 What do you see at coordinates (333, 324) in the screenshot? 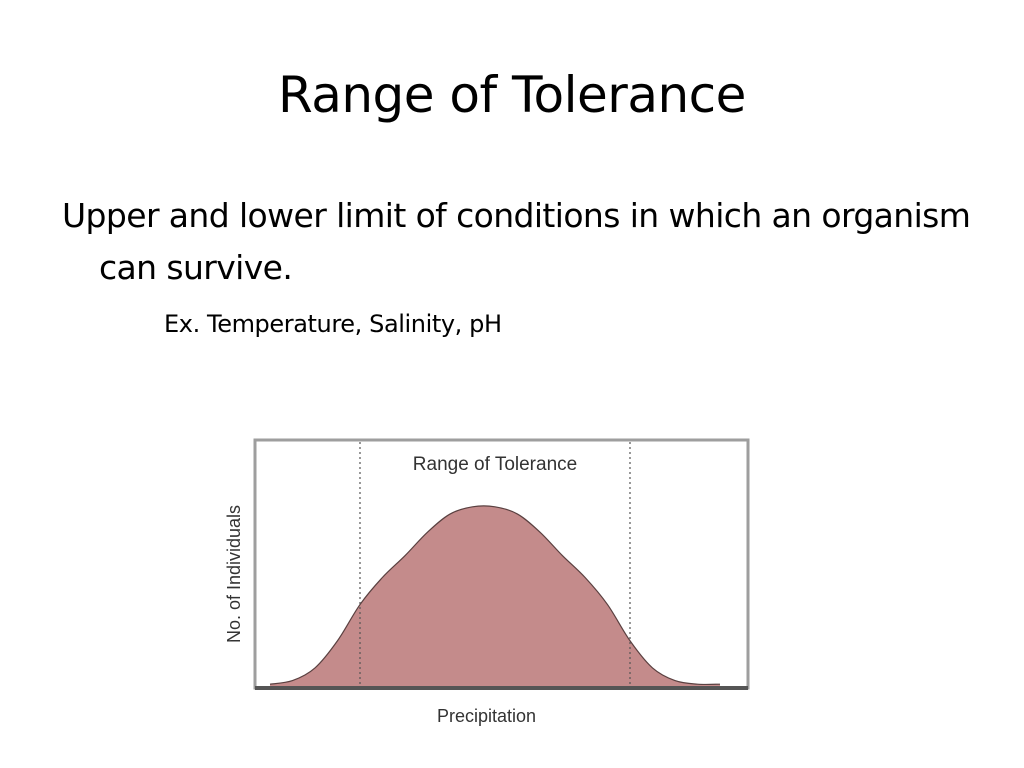
I see `sub-bullet-text: Ex. Temperature, Salinity, pH` at bounding box center [333, 324].